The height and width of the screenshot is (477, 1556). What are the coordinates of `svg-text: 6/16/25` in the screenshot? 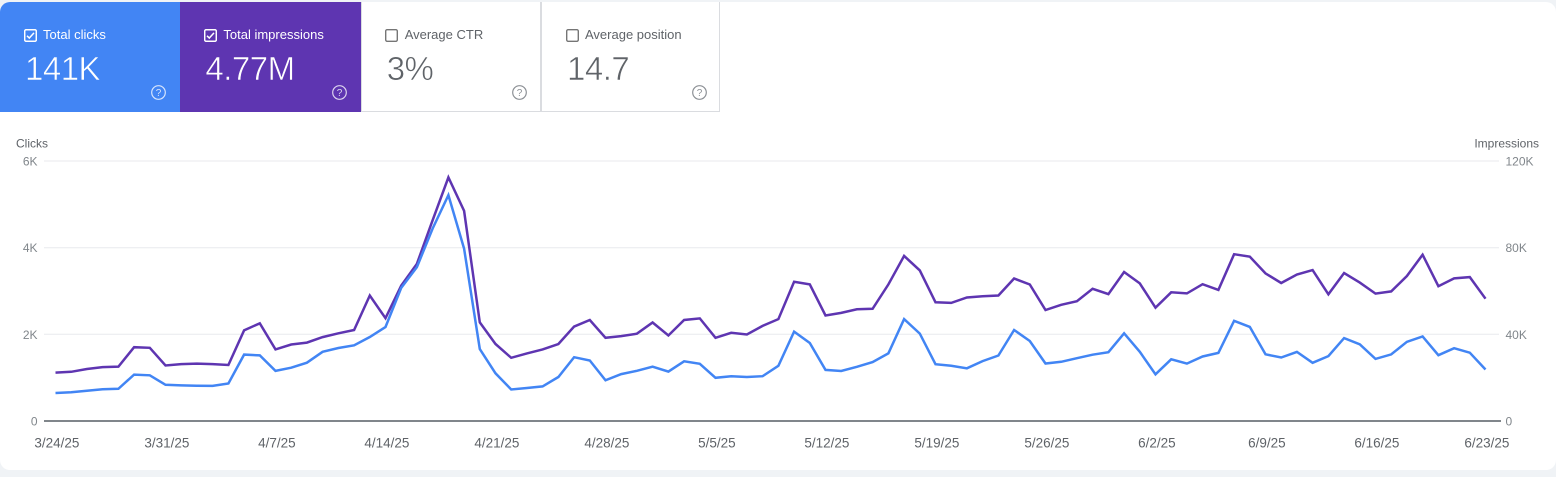 It's located at (1376, 443).